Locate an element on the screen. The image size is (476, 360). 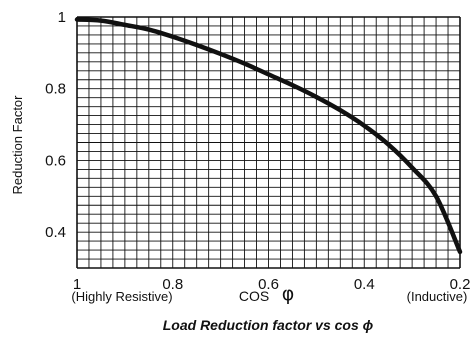
y-tick-label: 1 is located at coordinates (62, 17).